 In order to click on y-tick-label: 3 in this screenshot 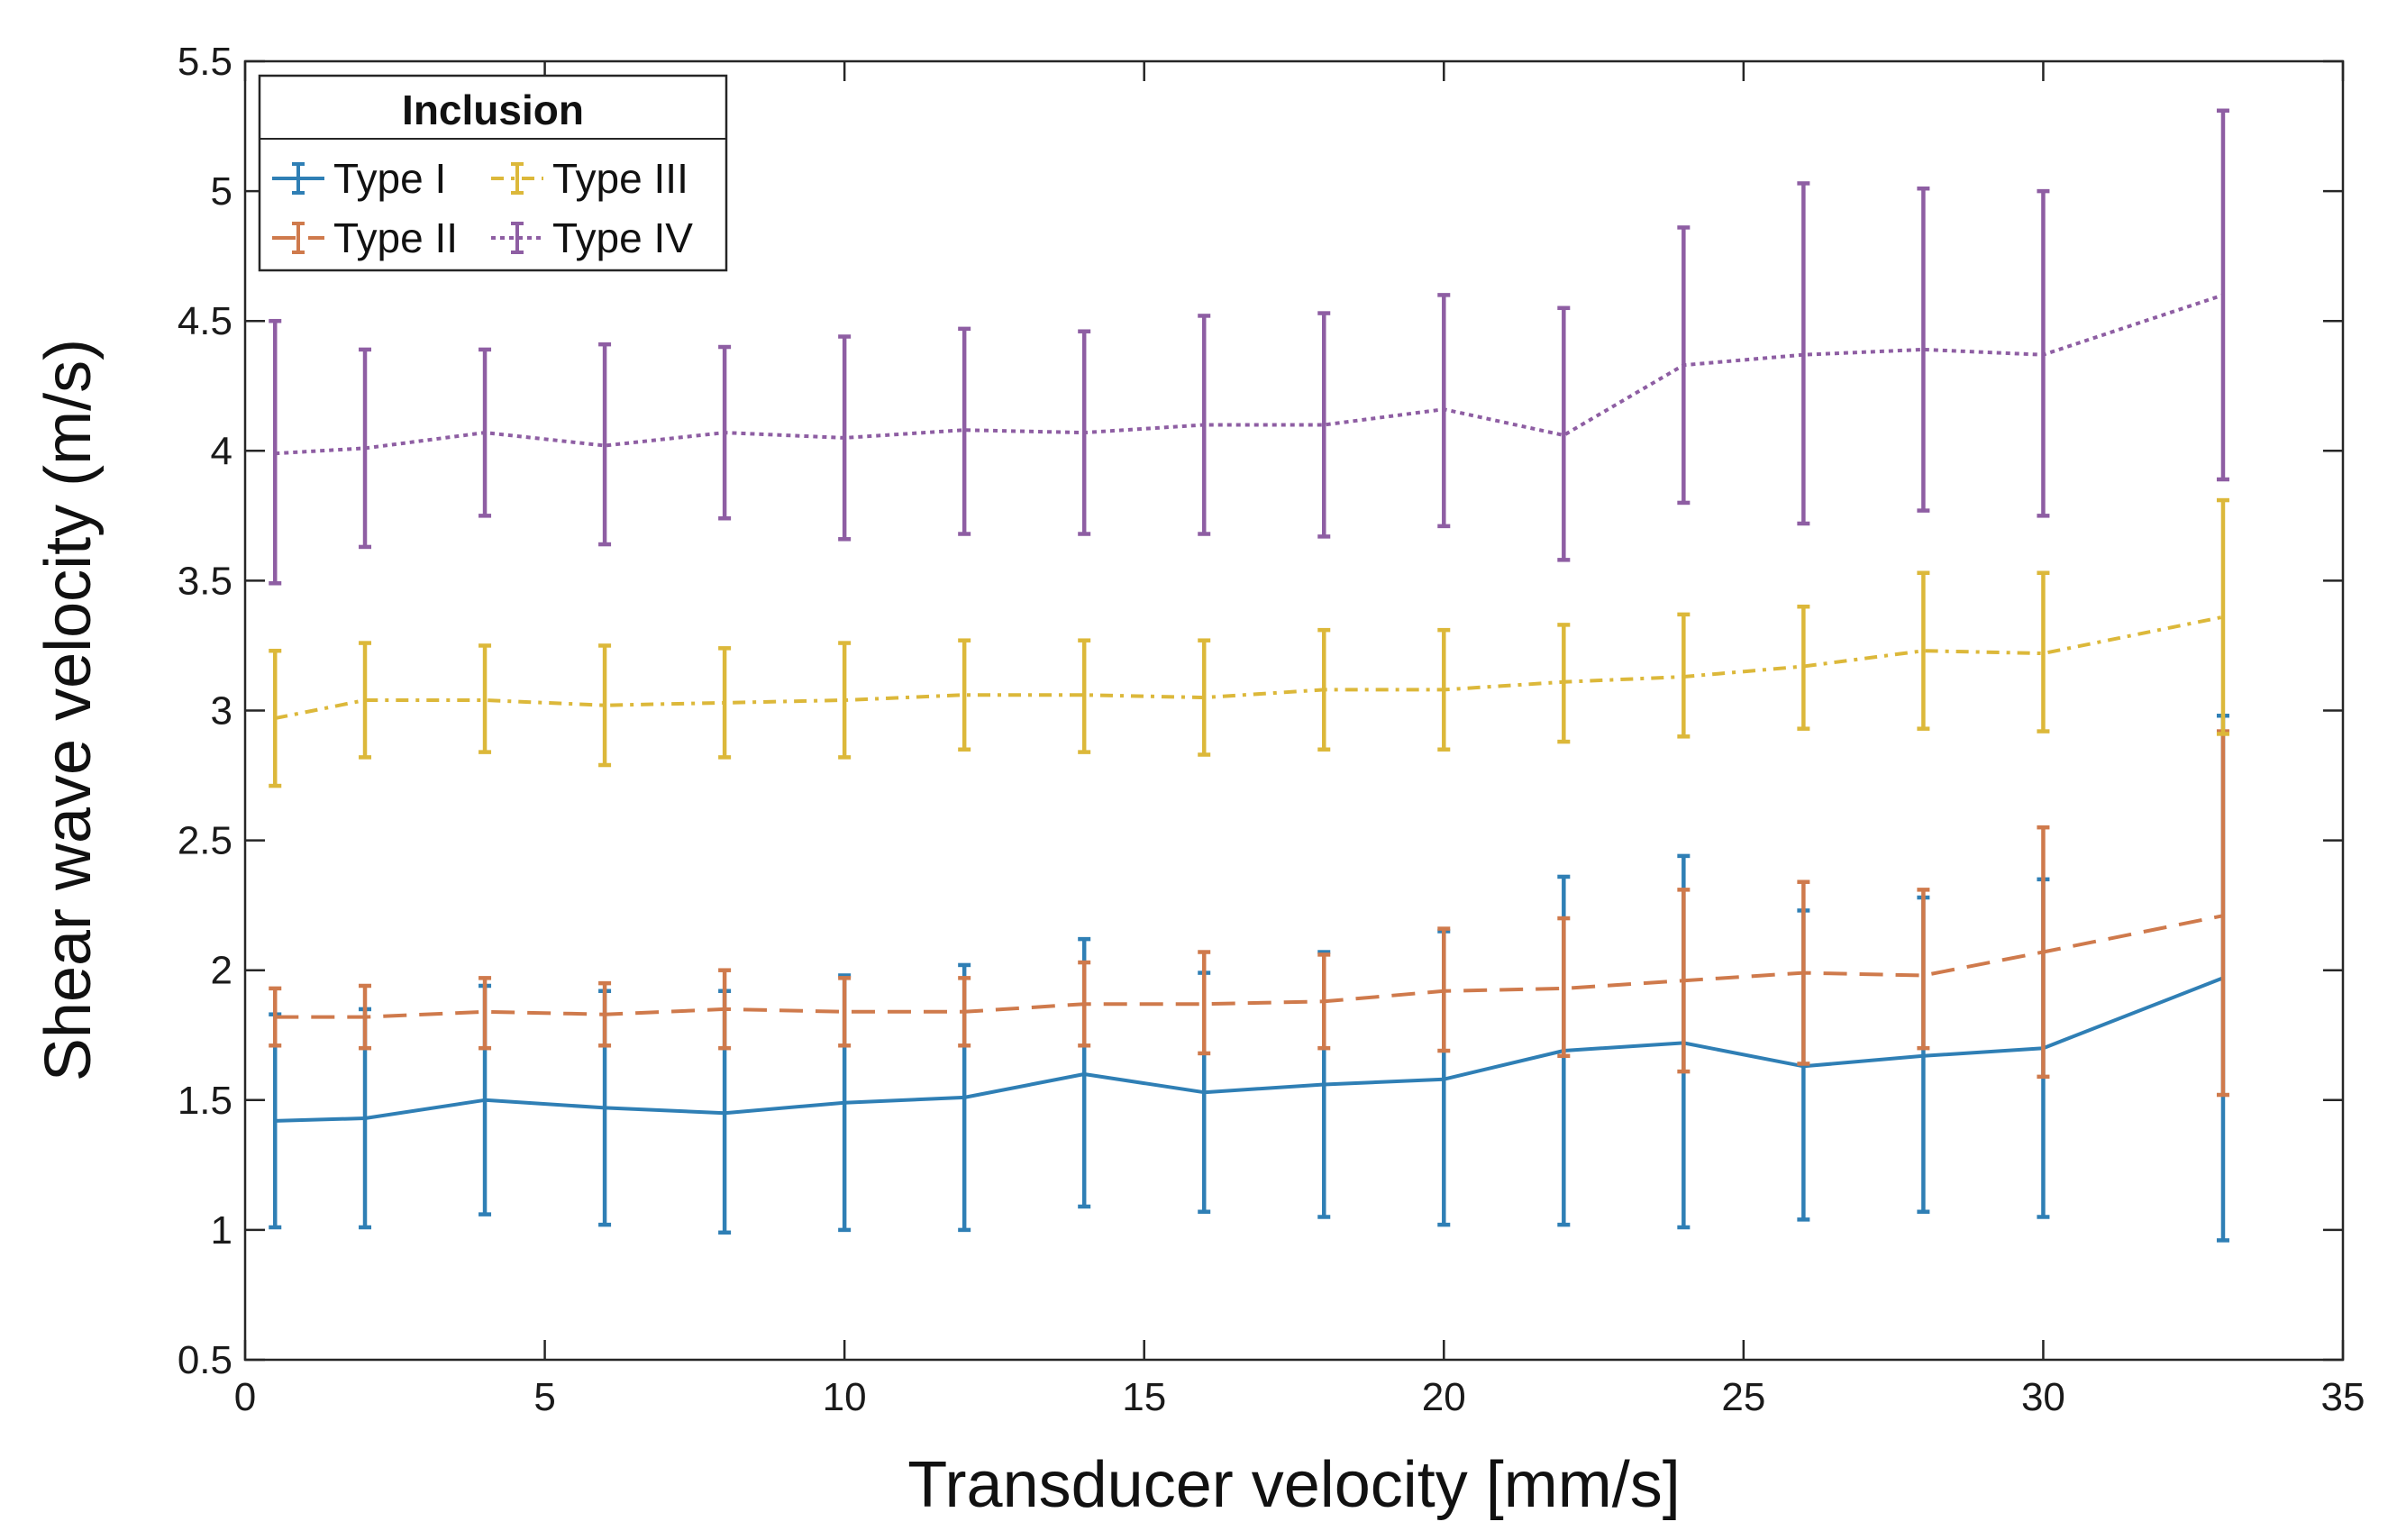, I will do `click(222, 711)`.